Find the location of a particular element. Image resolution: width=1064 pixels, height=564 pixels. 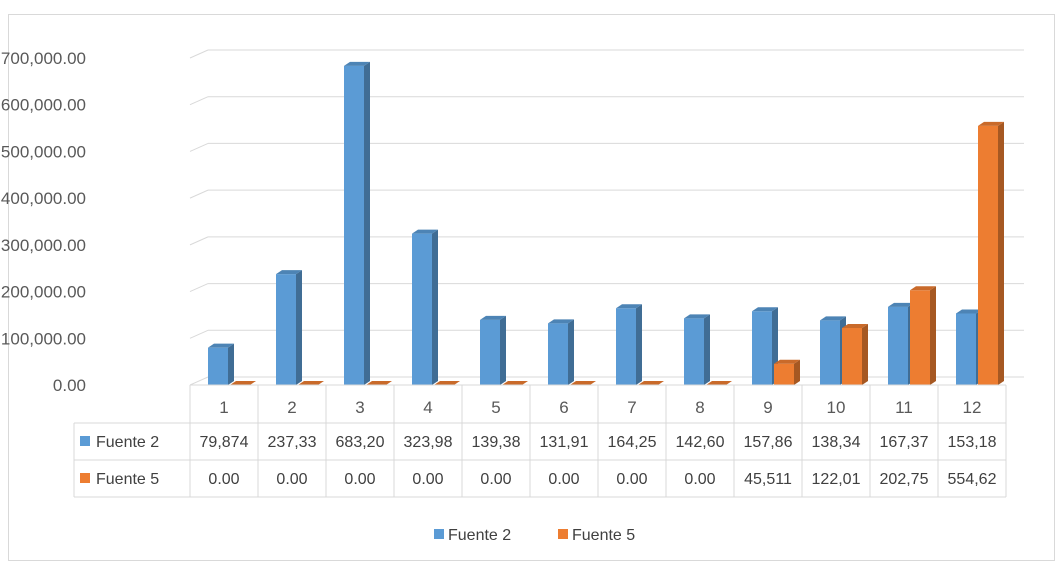

y-tick-label: 400,000.00 is located at coordinates (43, 198).